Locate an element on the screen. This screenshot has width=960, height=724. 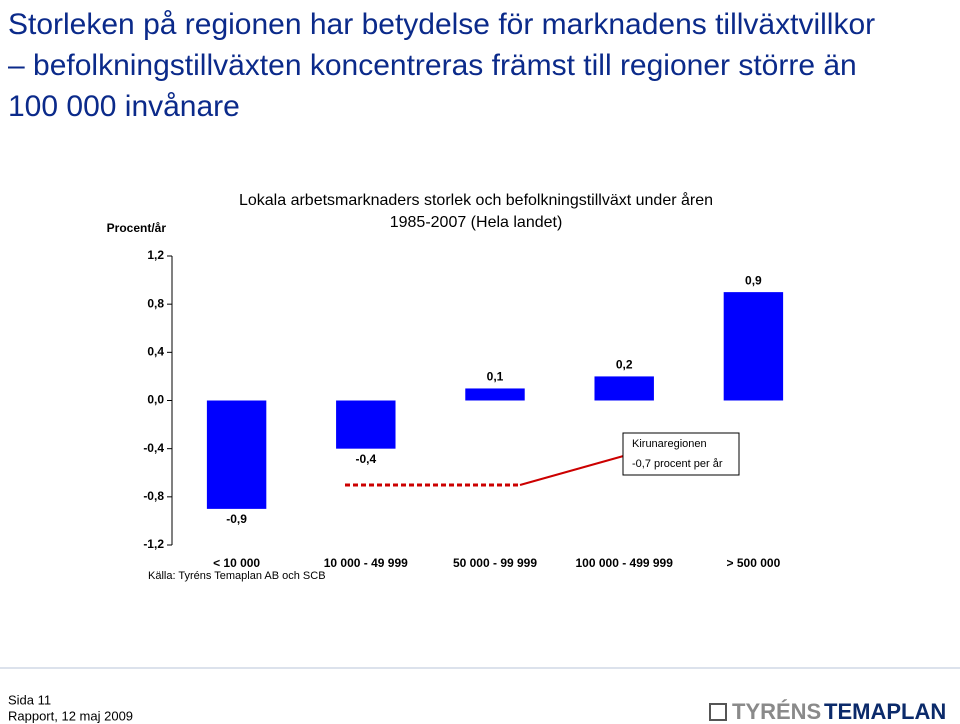
y-tick-label: -0,8 is located at coordinates (153, 496).